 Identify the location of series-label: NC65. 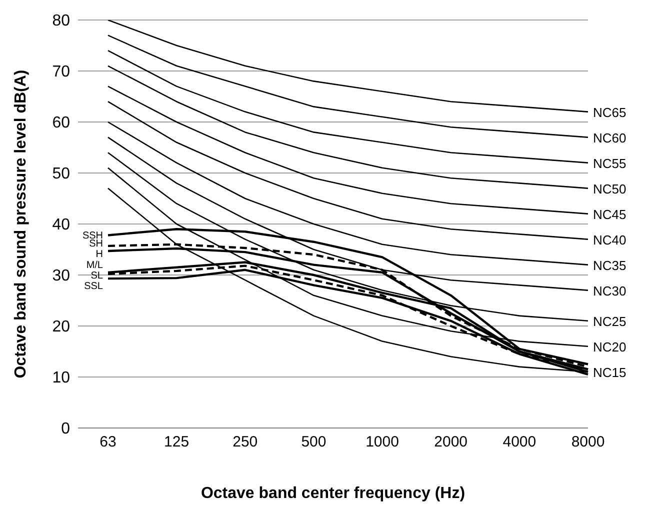
(609, 112).